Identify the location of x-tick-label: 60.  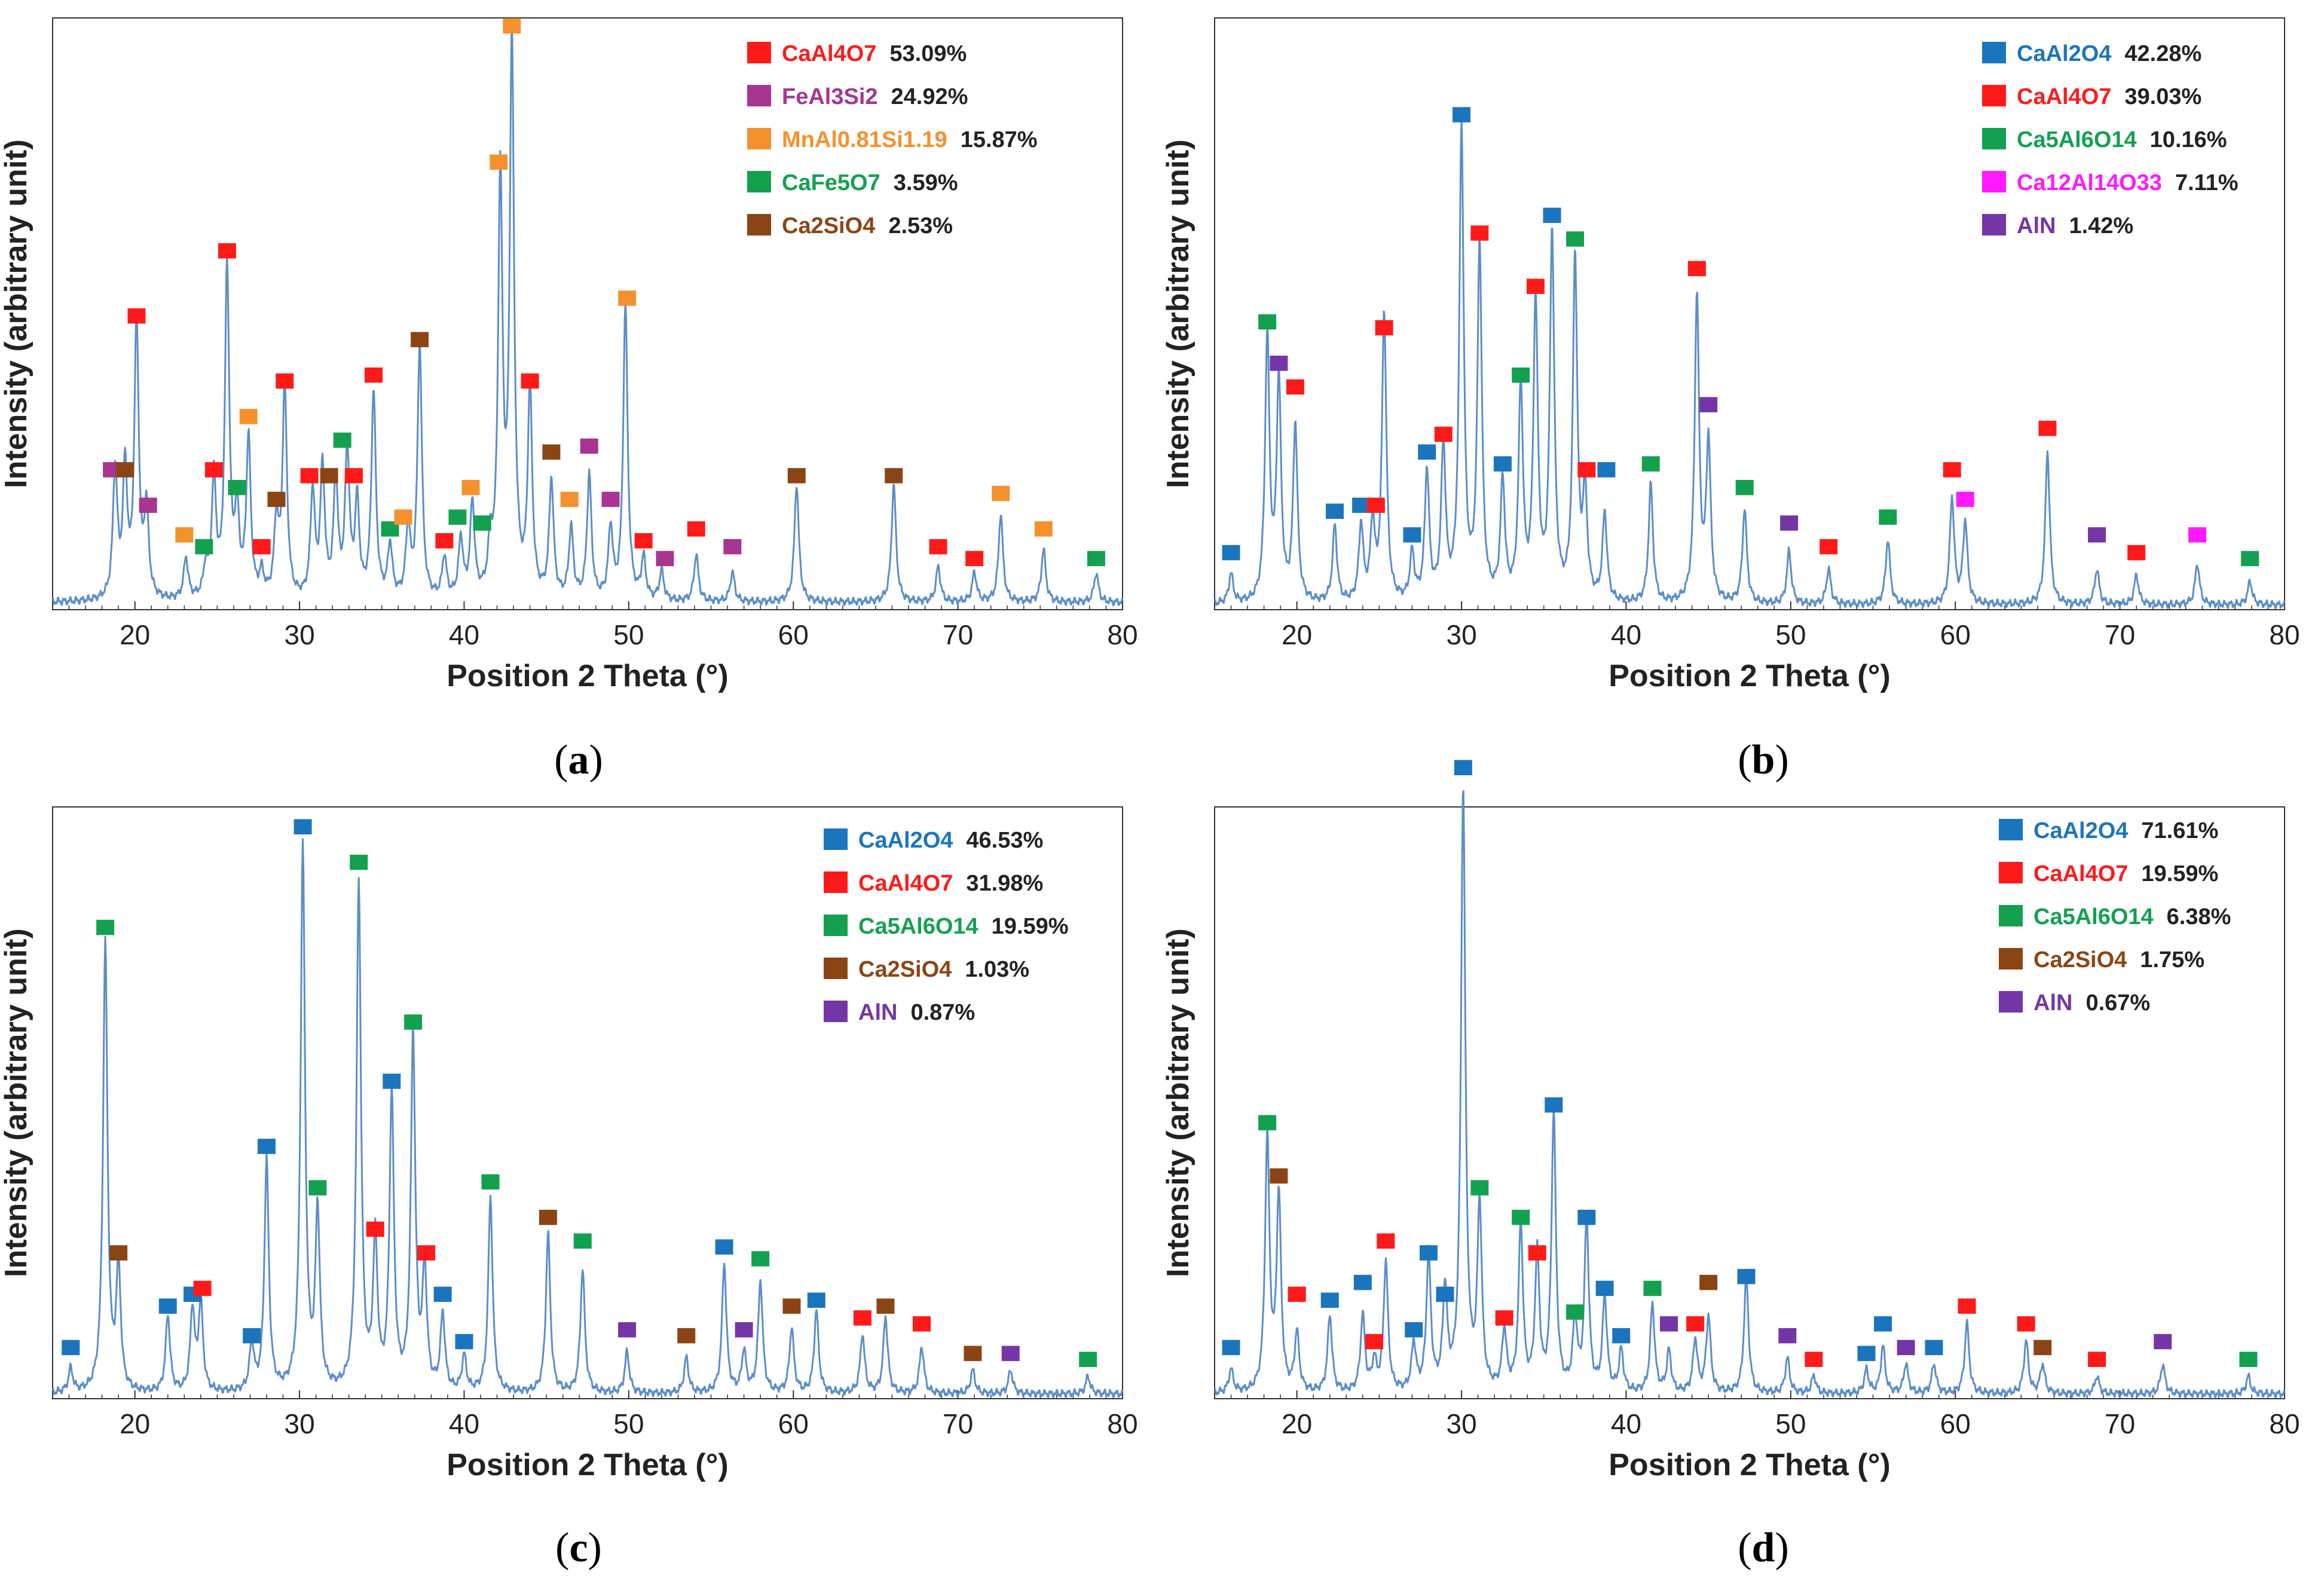
(1956, 1423).